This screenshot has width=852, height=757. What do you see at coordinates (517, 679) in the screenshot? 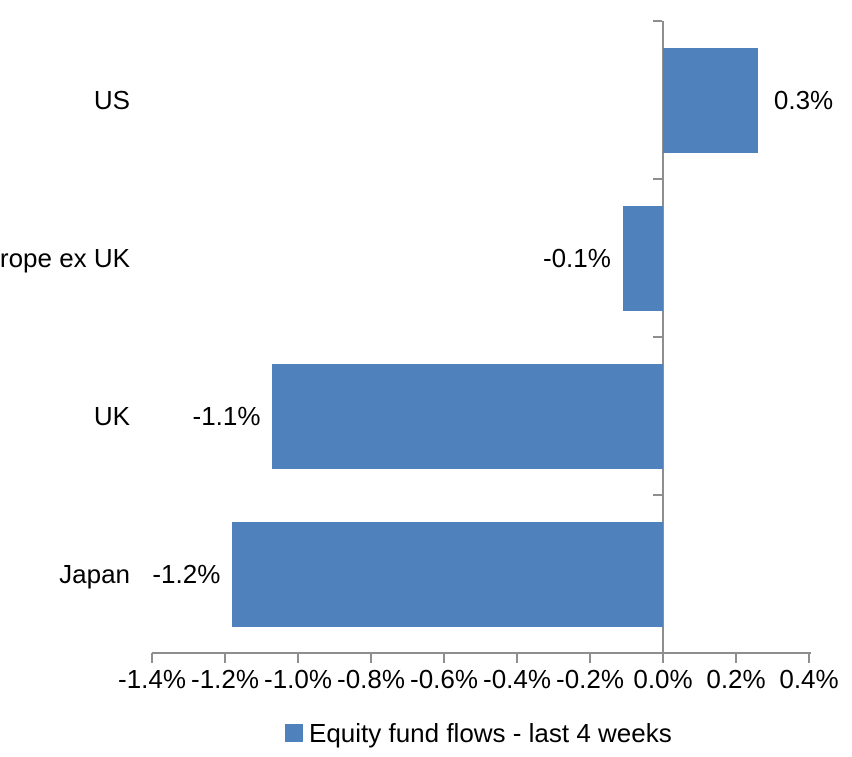
I see `x-tick-label: -0.4%` at bounding box center [517, 679].